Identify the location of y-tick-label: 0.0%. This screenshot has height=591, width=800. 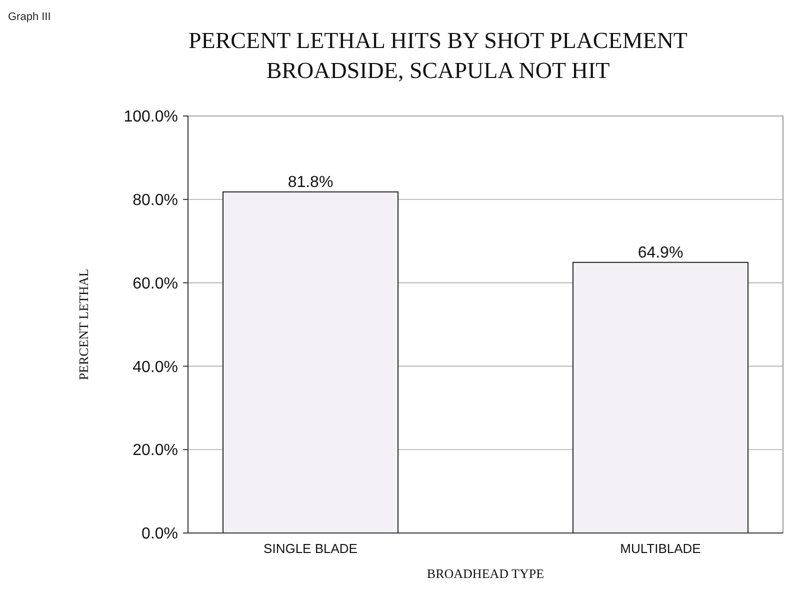
(160, 534).